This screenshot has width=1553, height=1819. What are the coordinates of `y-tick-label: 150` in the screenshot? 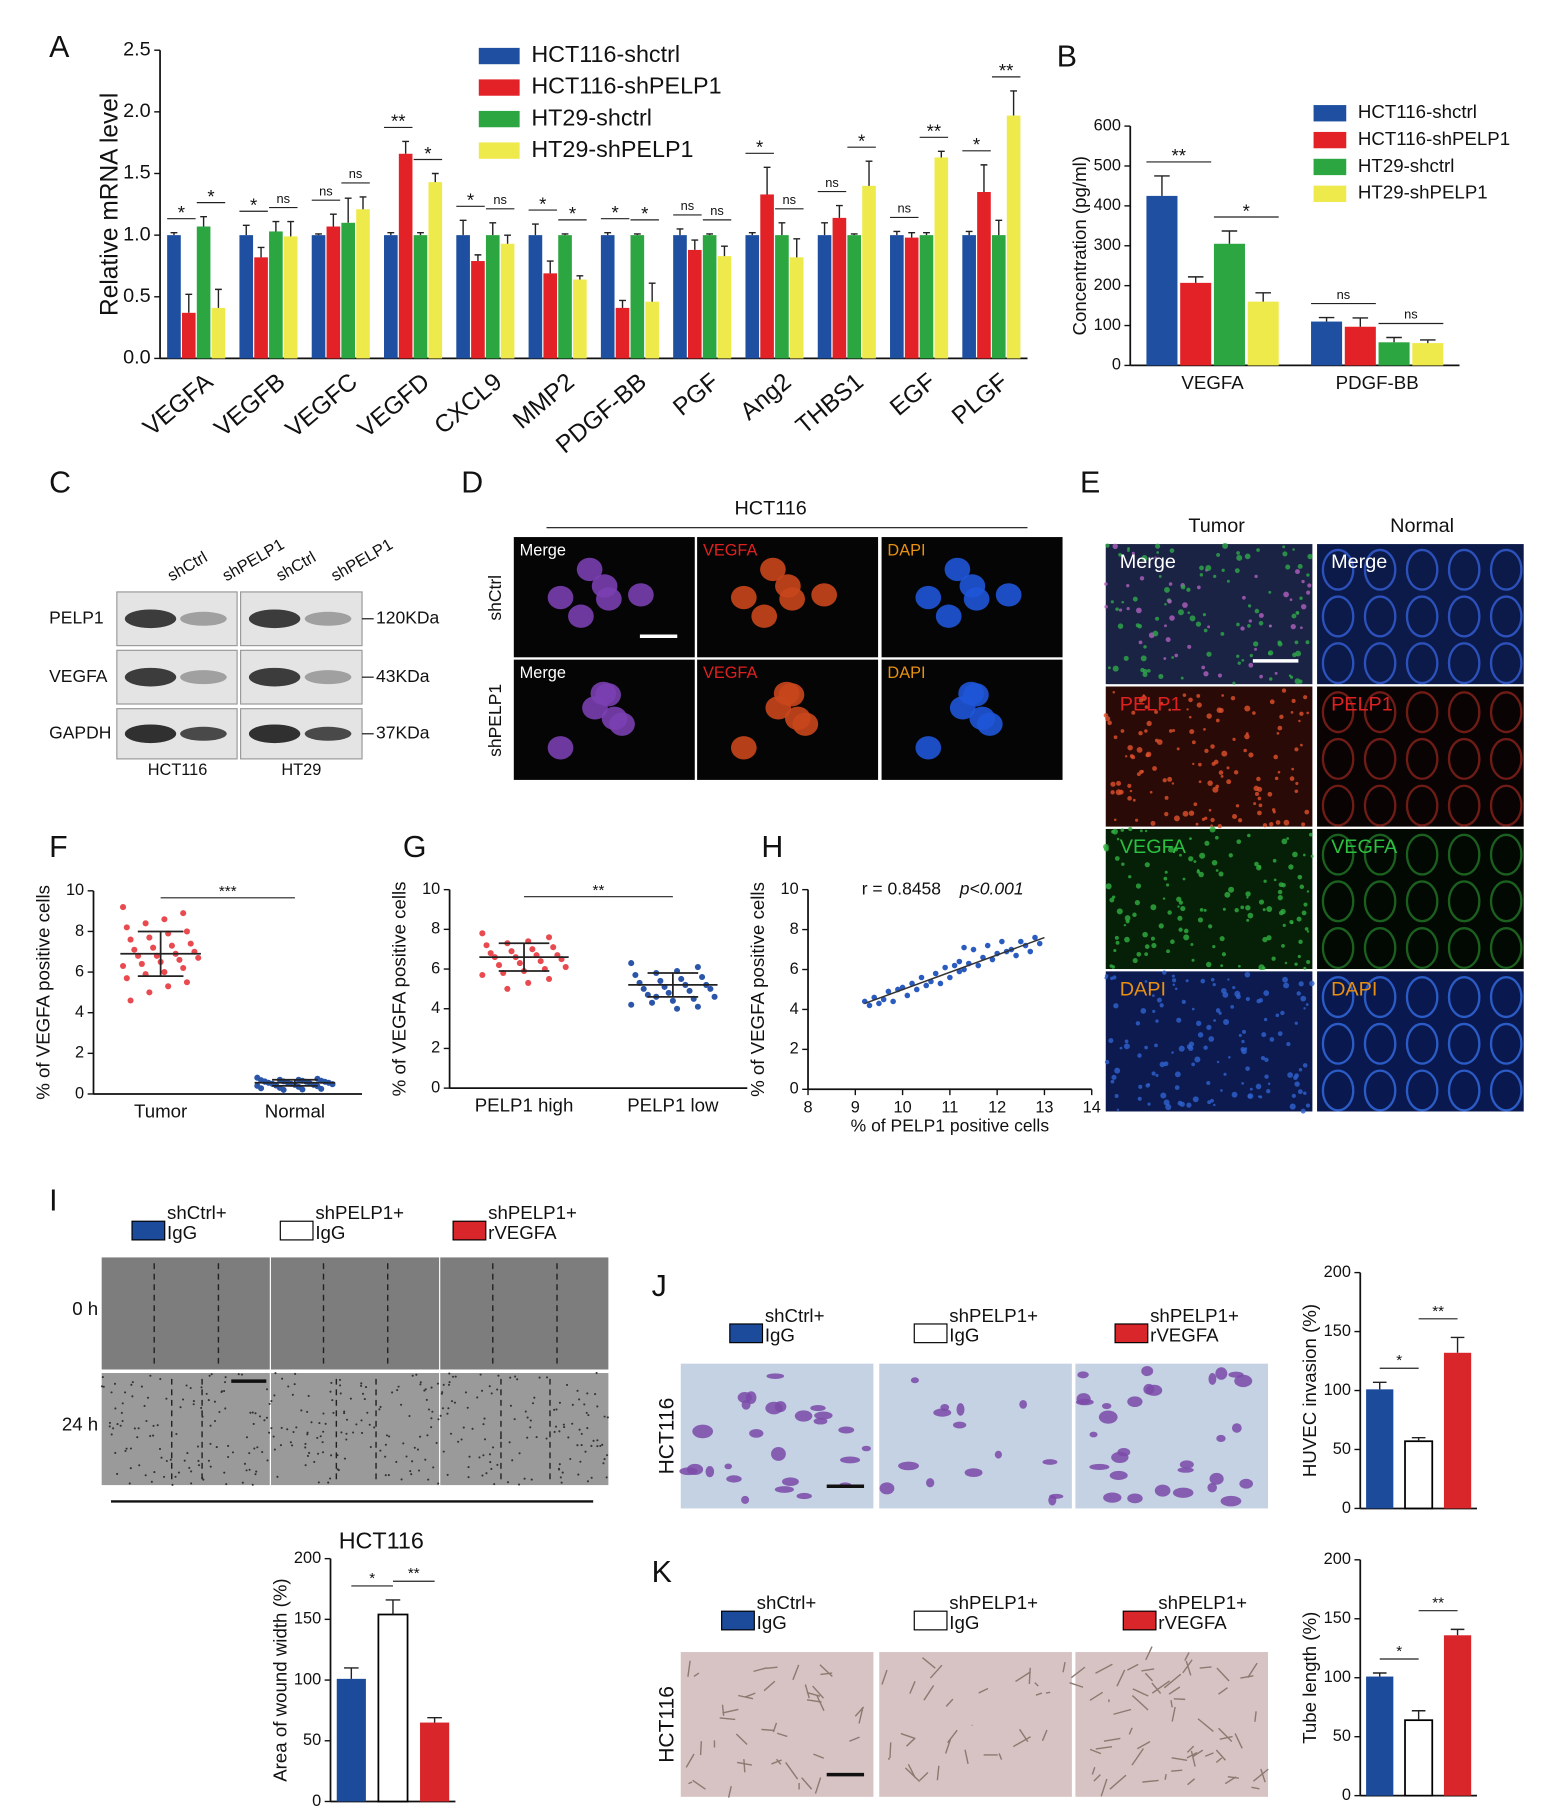 It's located at (307, 1619).